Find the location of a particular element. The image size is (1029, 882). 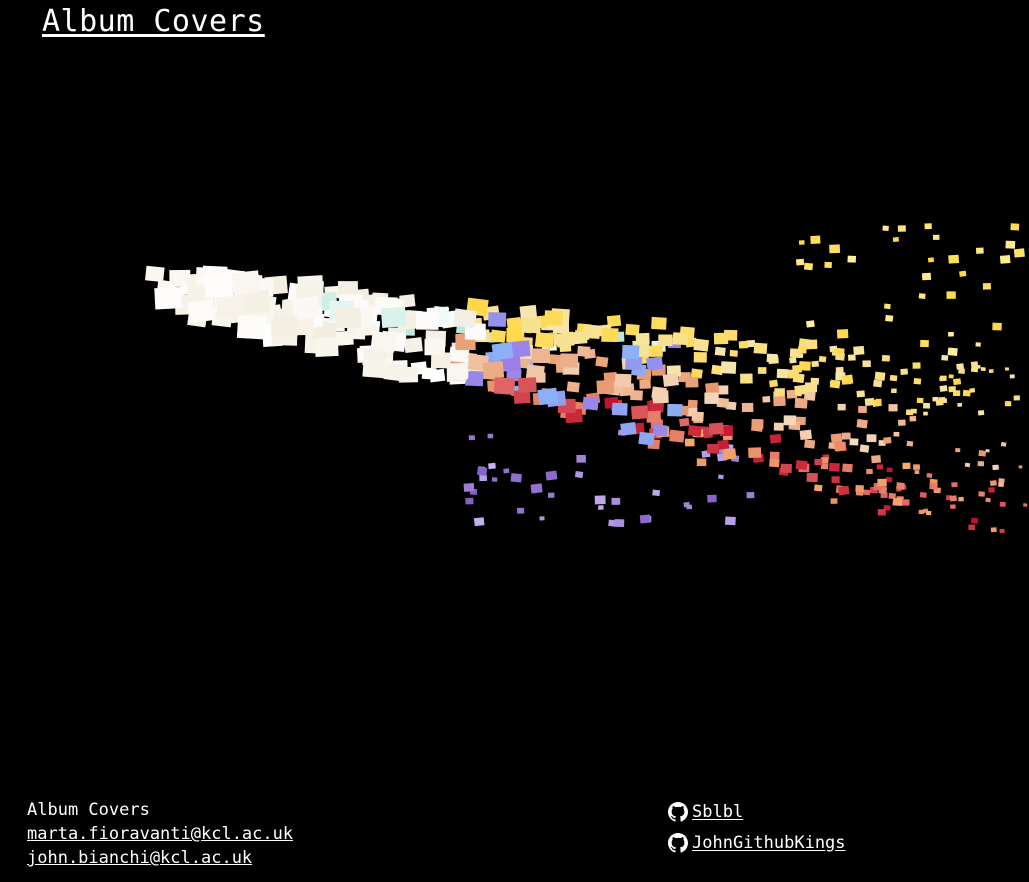

email-link-john: john.bianchi@kcl.ac.uk is located at coordinates (140, 858).